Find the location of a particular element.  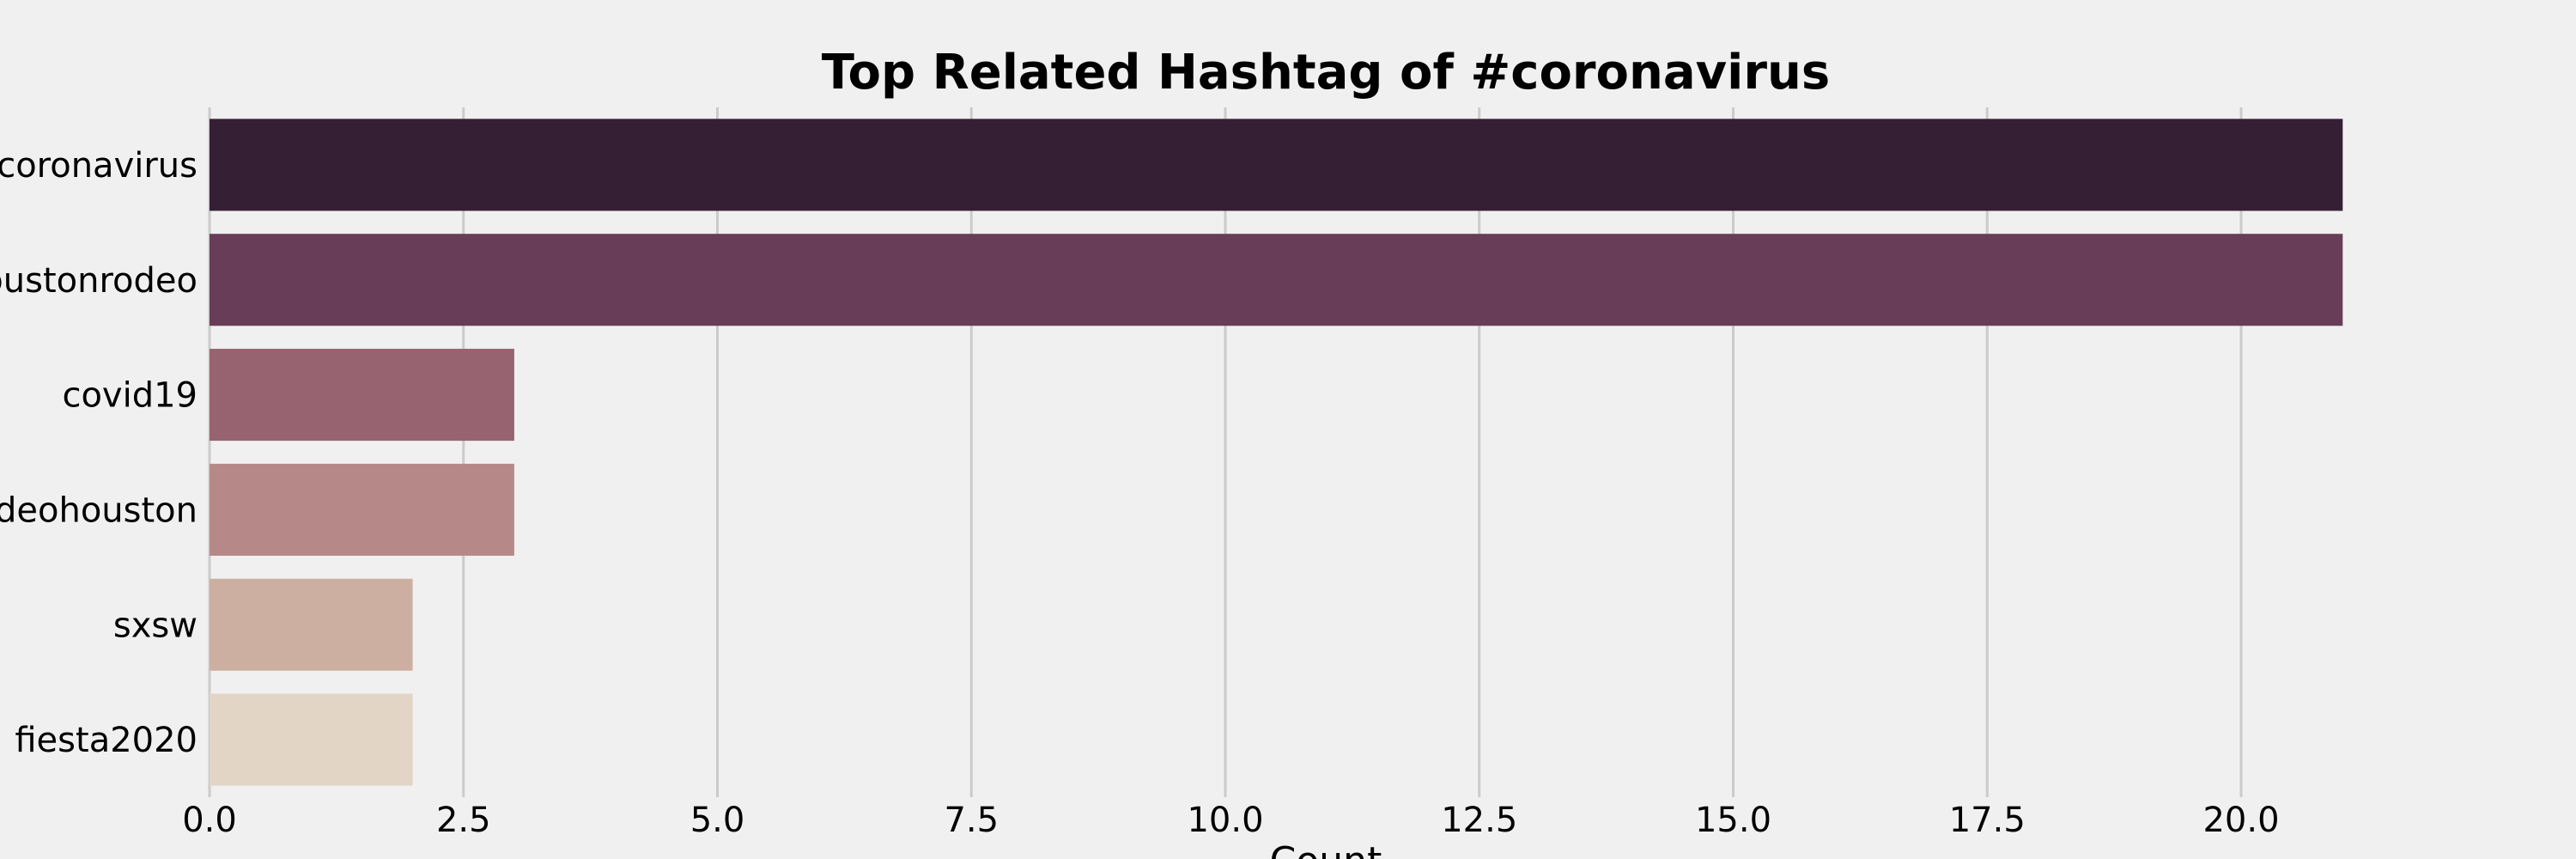

category-label-coronavirus: coronavirus is located at coordinates (98, 166).